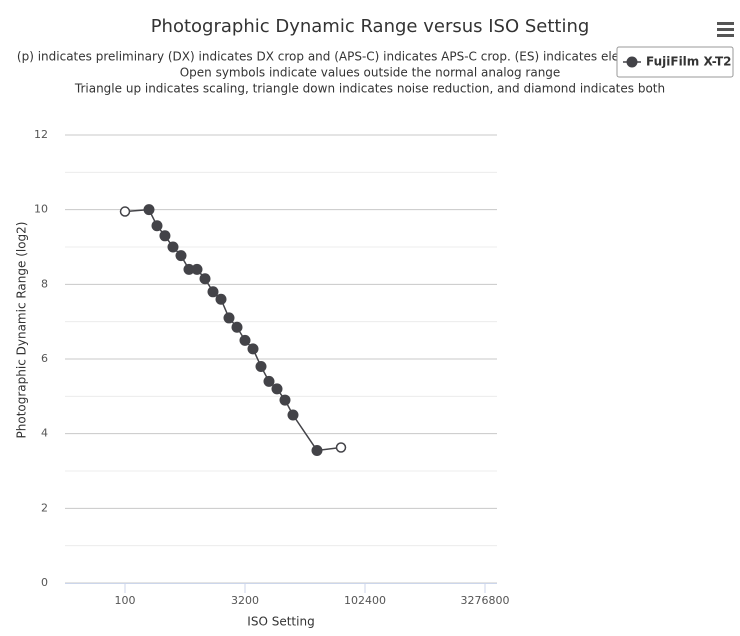  What do you see at coordinates (280, 622) in the screenshot?
I see `x-axis-label: ISO Setting` at bounding box center [280, 622].